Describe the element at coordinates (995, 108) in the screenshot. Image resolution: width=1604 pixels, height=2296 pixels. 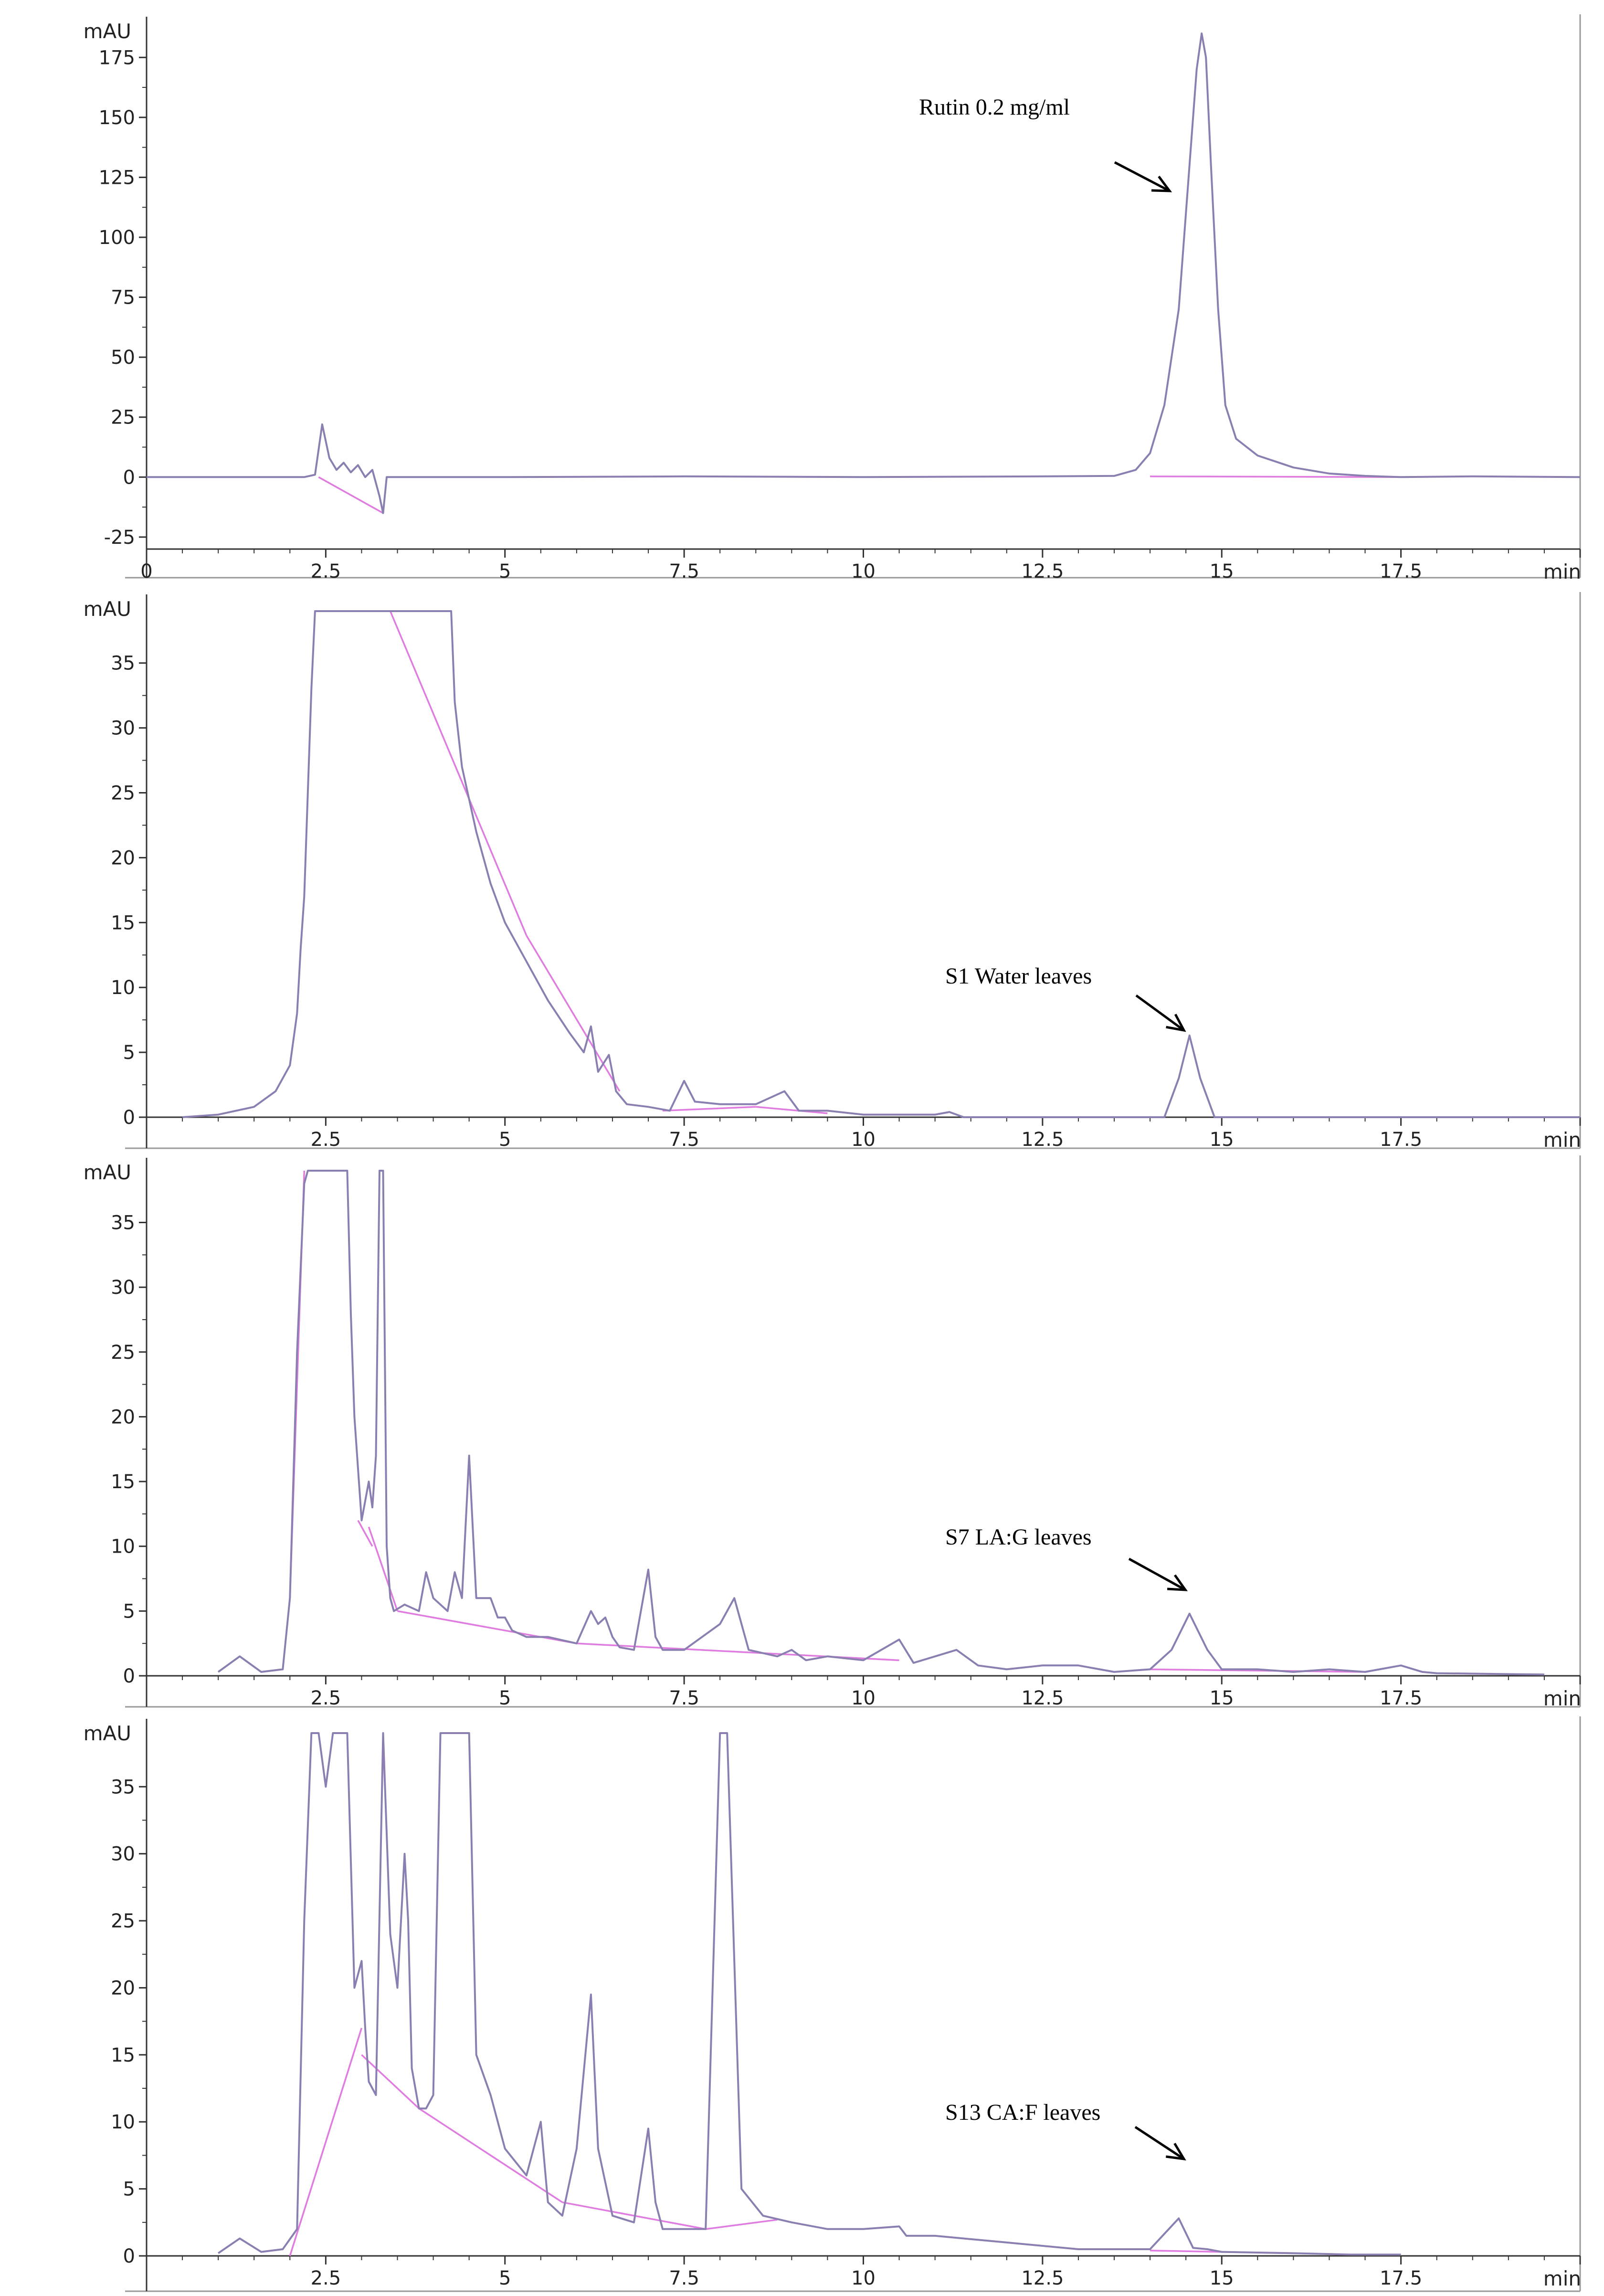
I see `peak-annotation: Rutin 0.2 mg/ml` at that location.